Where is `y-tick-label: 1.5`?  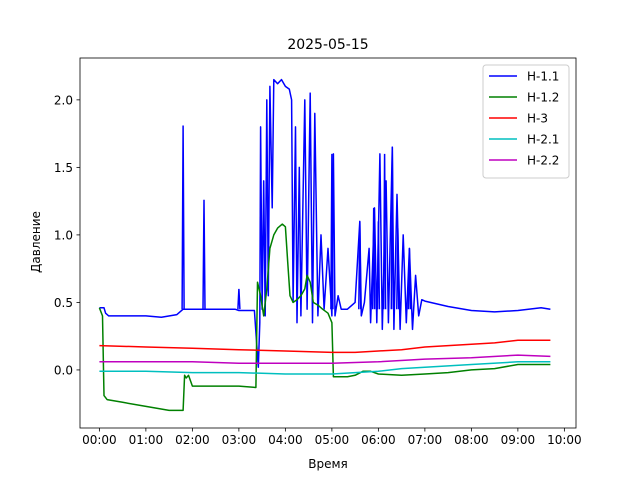 y-tick-label: 1.5 is located at coordinates (63, 168).